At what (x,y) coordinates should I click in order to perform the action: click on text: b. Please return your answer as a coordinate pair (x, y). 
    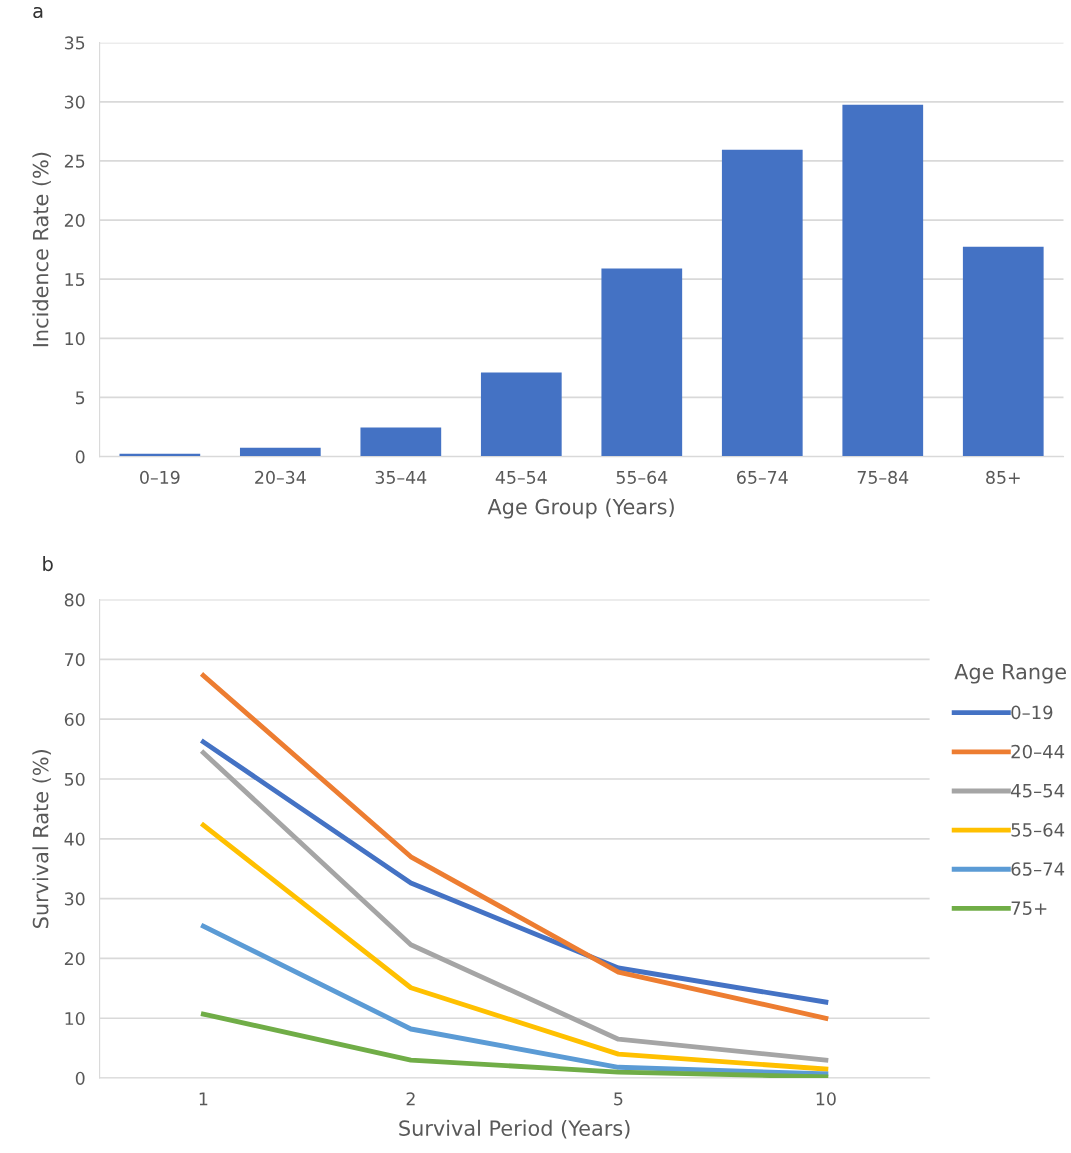
    Looking at the image, I should click on (48, 564).